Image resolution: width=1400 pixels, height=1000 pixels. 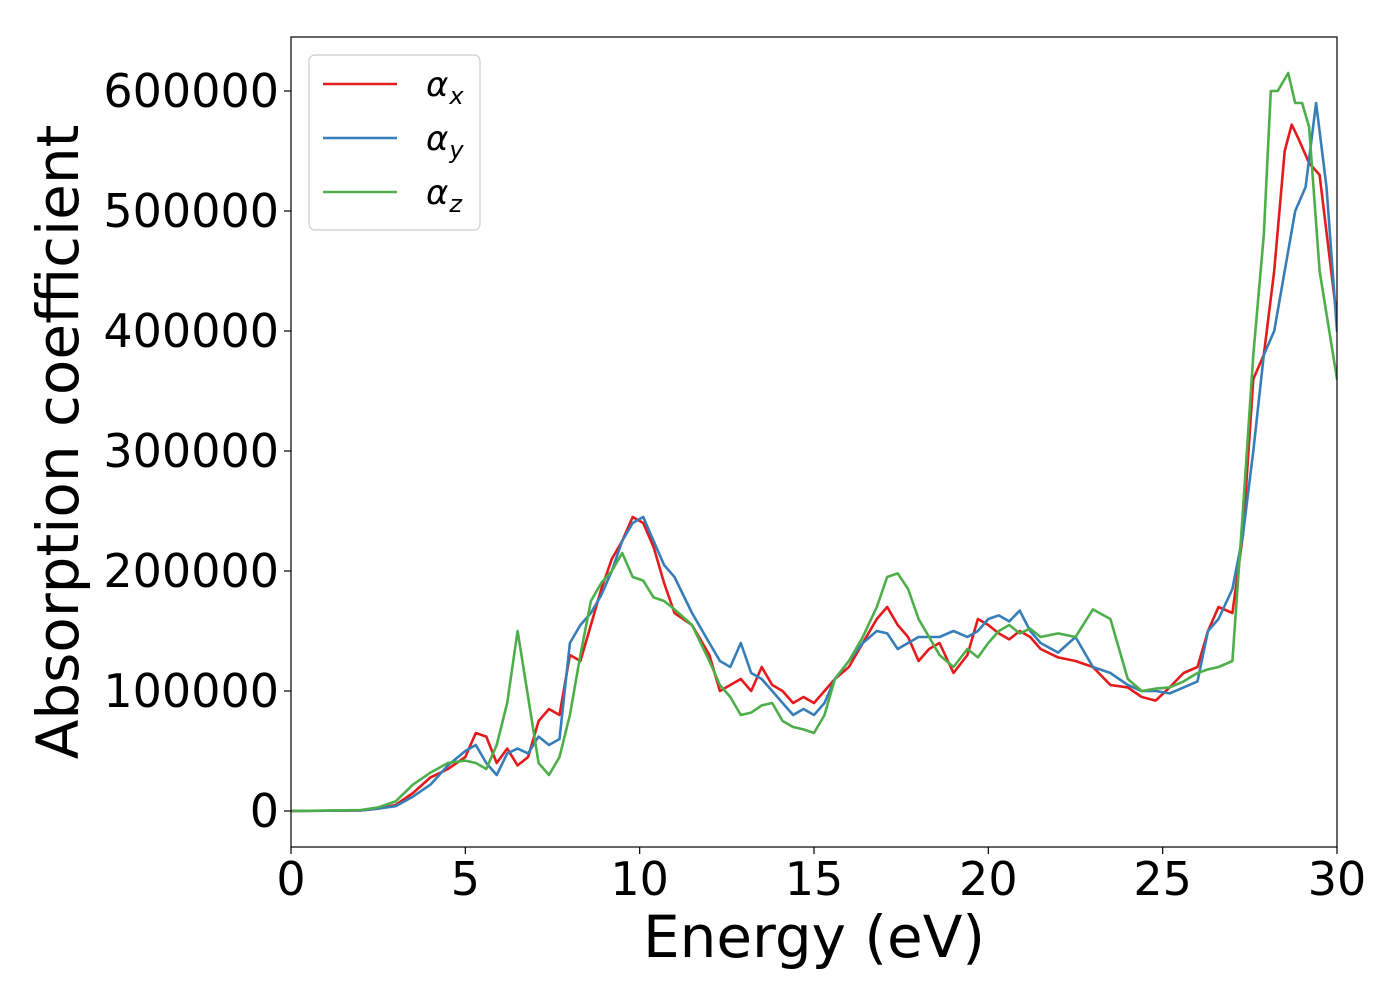 What do you see at coordinates (191, 571) in the screenshot?
I see `y-tick-label: 200000` at bounding box center [191, 571].